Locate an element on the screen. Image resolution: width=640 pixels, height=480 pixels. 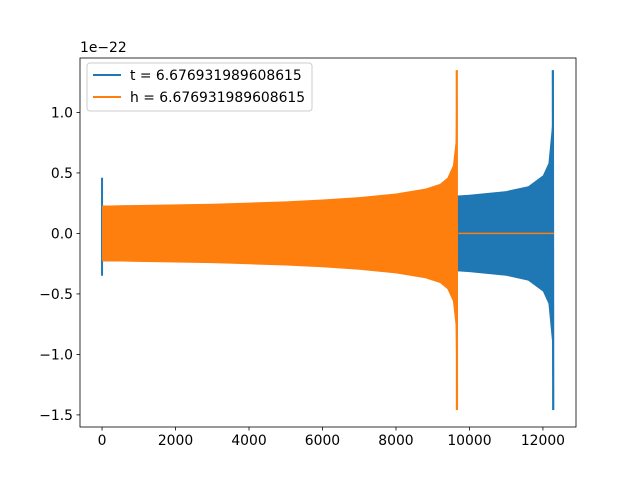
y-tick-label: −0.5 is located at coordinates (56, 295).